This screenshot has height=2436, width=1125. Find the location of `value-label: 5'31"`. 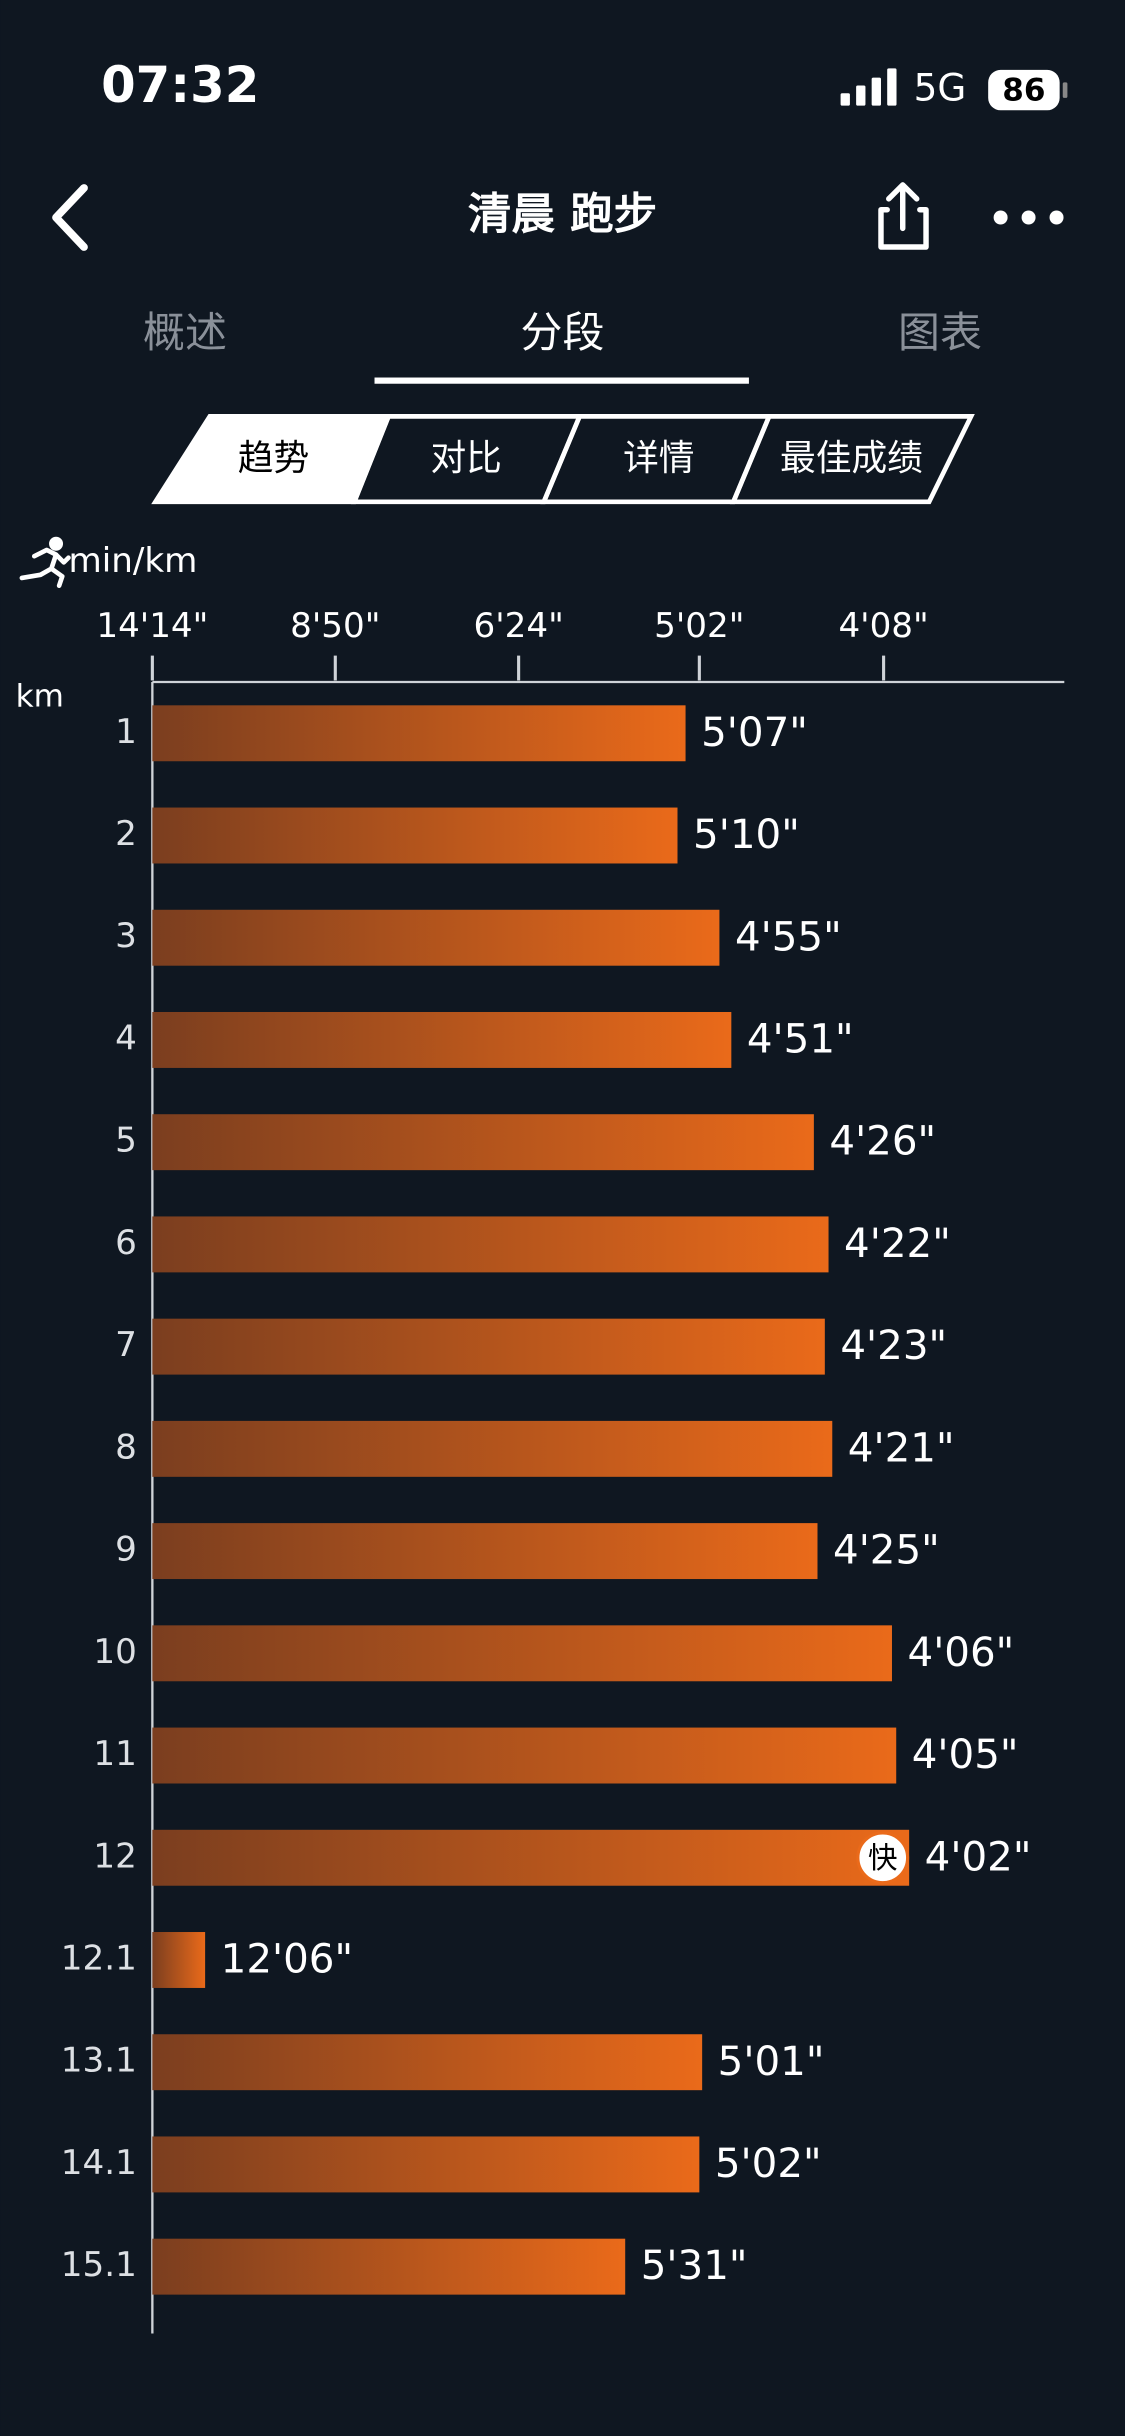

value-label: 5'31" is located at coordinates (694, 2265).